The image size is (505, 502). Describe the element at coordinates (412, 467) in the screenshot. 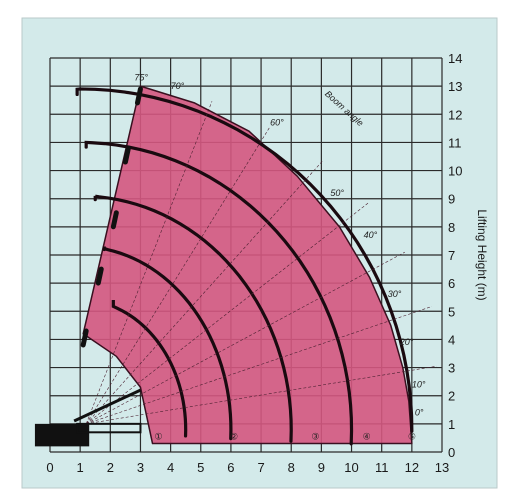

I see `x-tick-label: 12` at that location.